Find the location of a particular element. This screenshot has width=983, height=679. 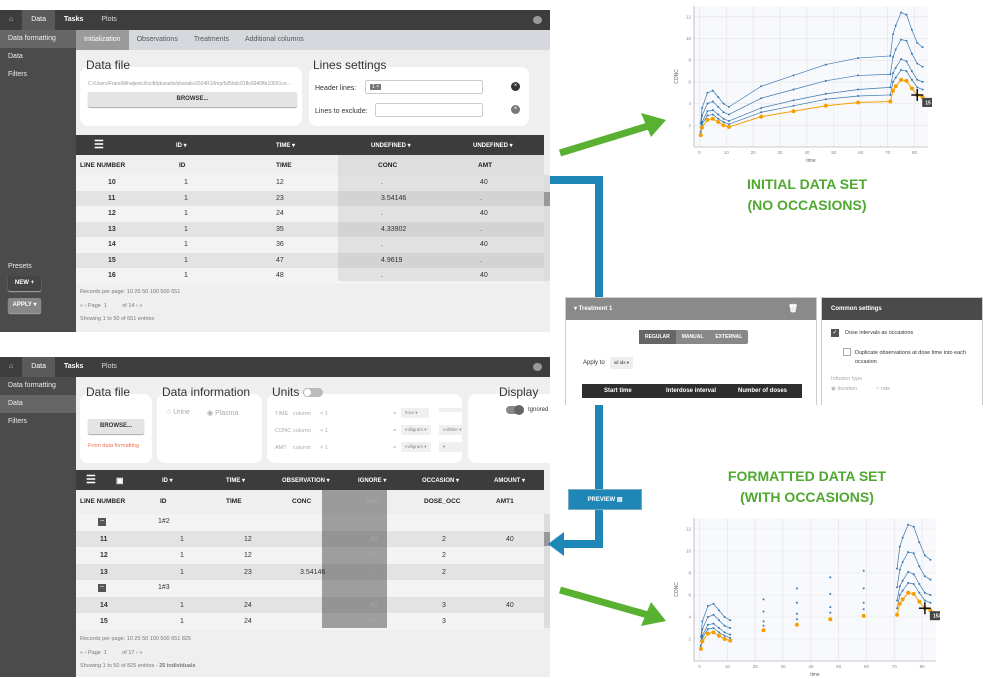

table-row: 13 1 35 4.33902. is located at coordinates (310, 229).